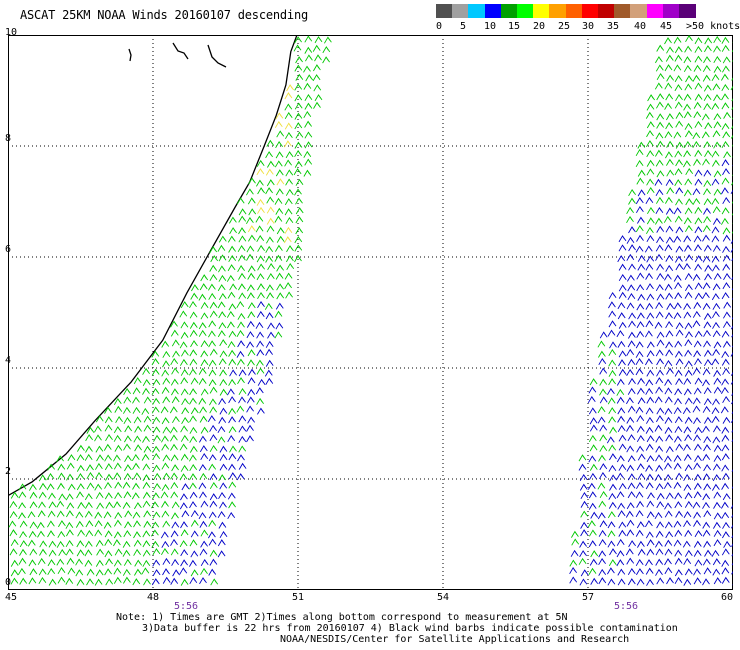  Describe the element at coordinates (713, 26) in the screenshot. I see `legend-label: >50 knots` at that location.